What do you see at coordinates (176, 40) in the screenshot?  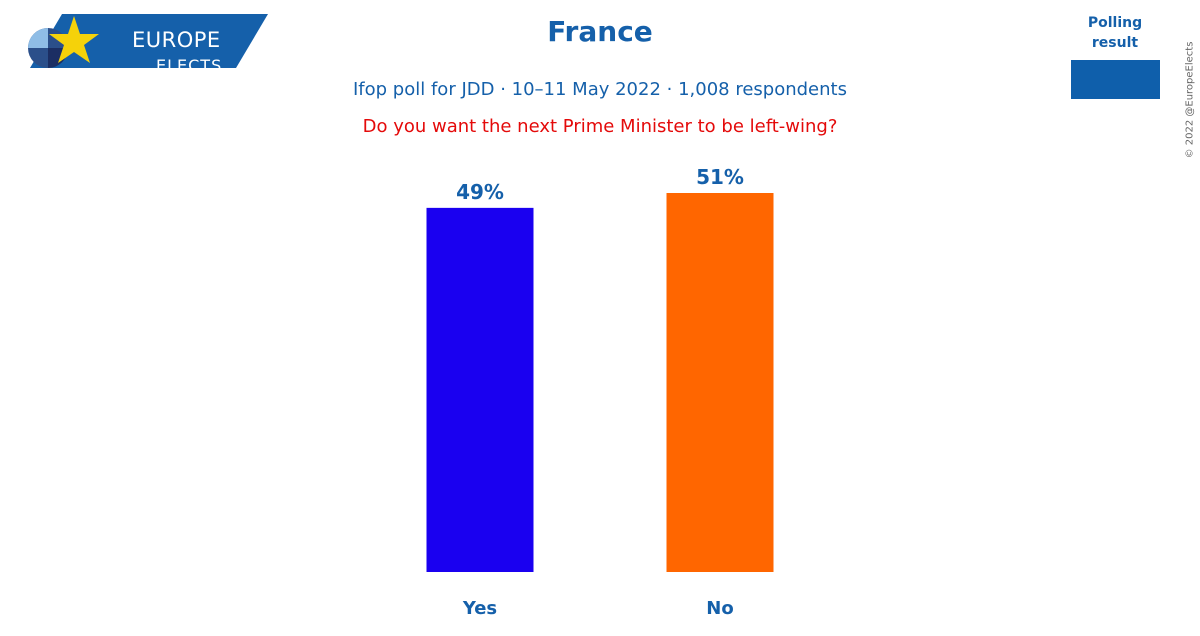 I see `logo-text-europe: EUROPE` at bounding box center [176, 40].